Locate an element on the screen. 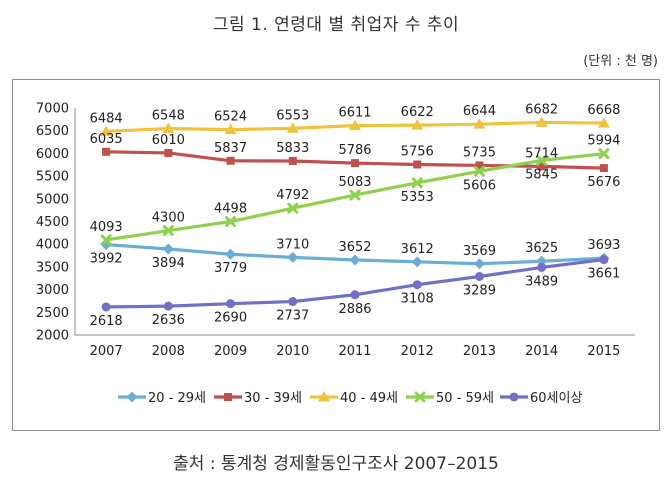 The height and width of the screenshot is (486, 672). data-label: 6553 is located at coordinates (292, 115).